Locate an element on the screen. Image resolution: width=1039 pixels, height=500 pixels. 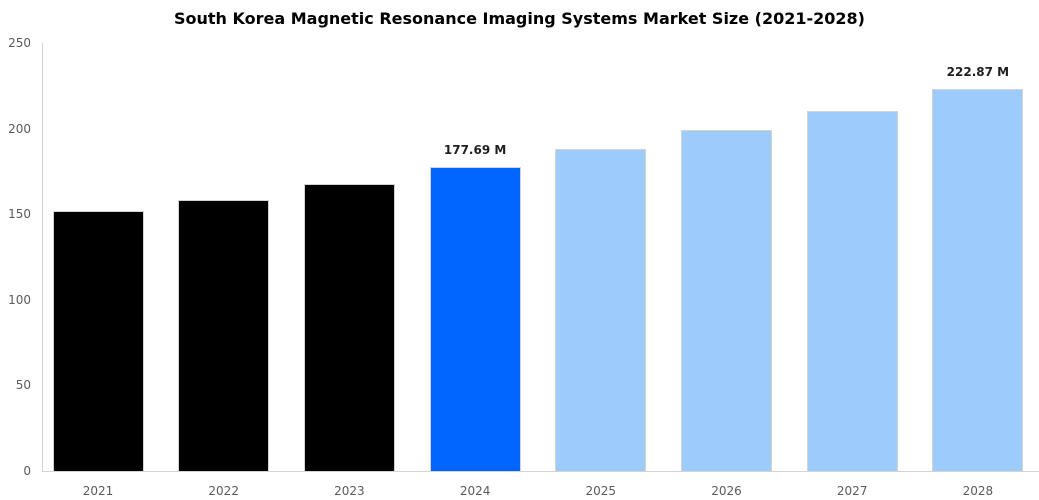
y-tick-label: 50 is located at coordinates (23, 385).